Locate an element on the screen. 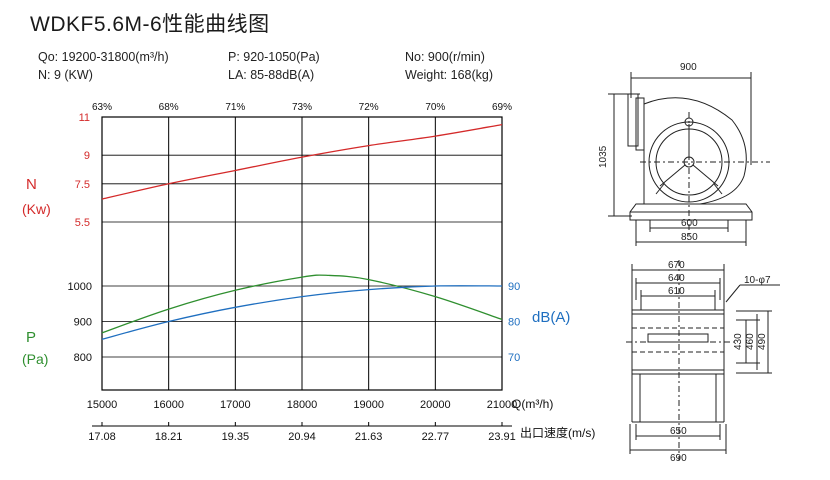 The height and width of the screenshot is (480, 830). dim-640: 640 is located at coordinates (676, 278).